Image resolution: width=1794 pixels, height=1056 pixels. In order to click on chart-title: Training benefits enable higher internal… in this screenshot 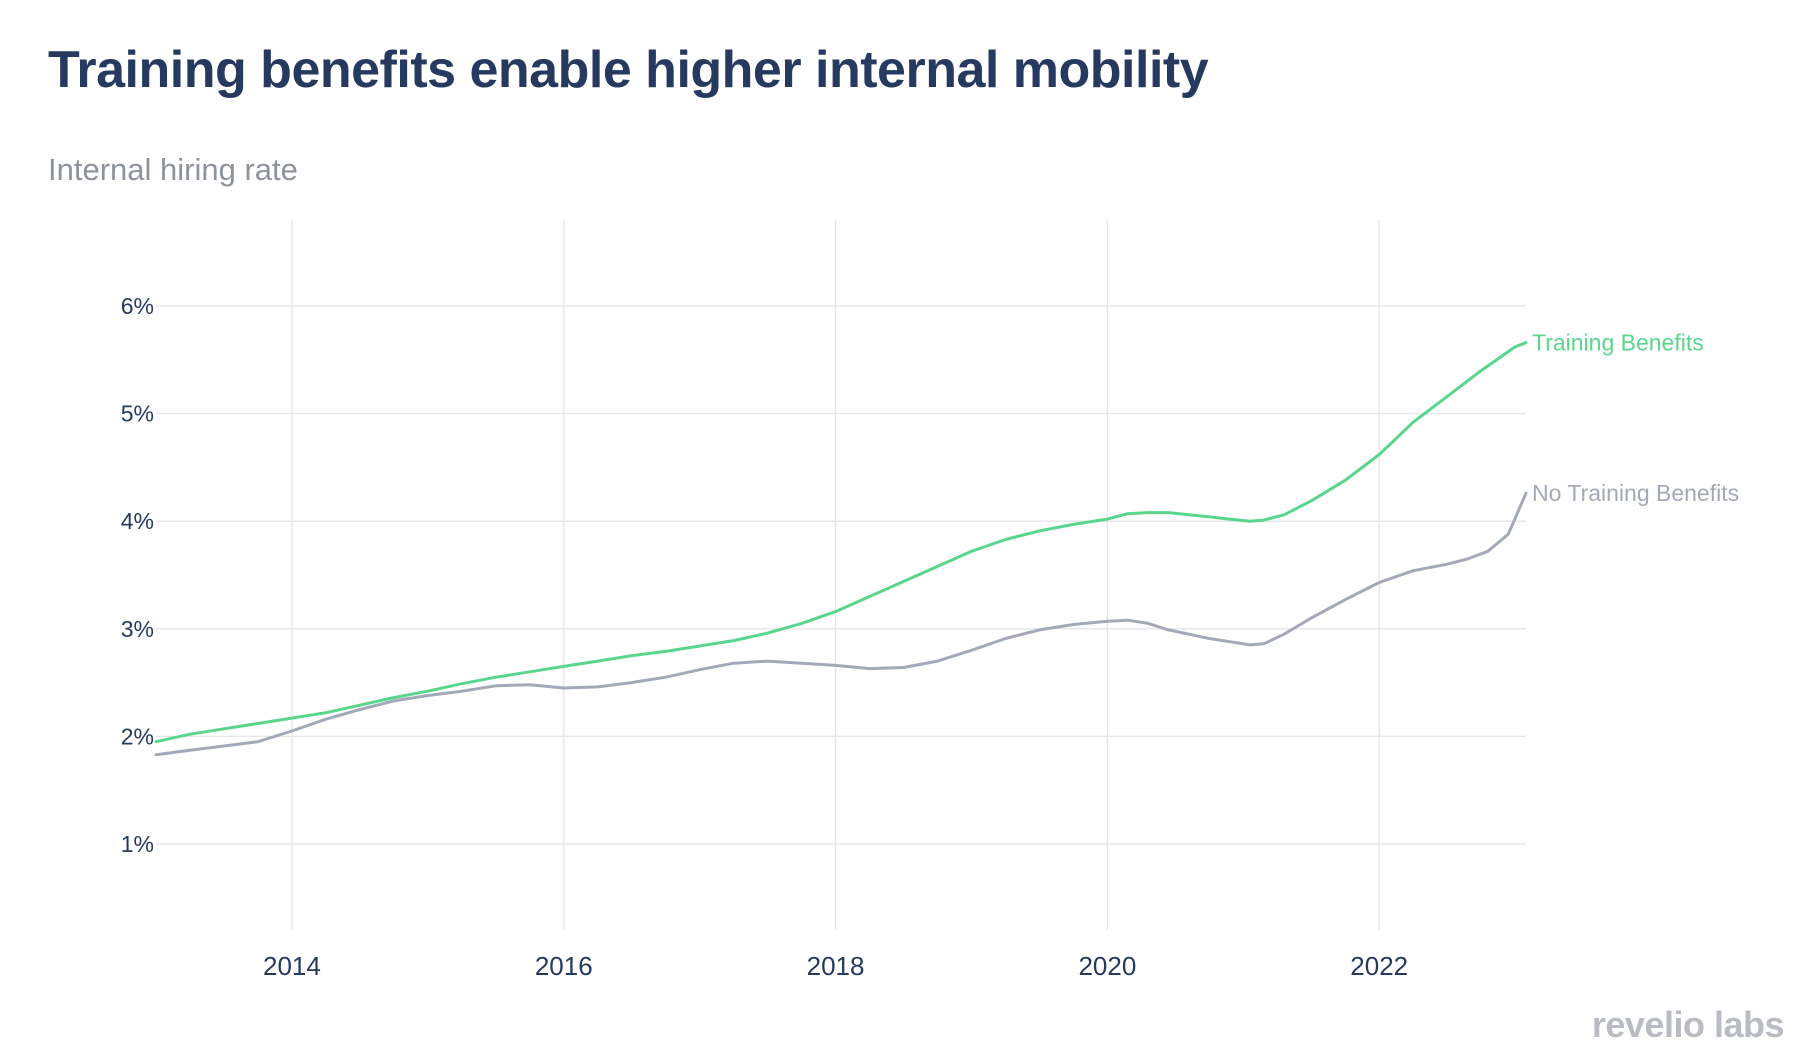, I will do `click(628, 70)`.